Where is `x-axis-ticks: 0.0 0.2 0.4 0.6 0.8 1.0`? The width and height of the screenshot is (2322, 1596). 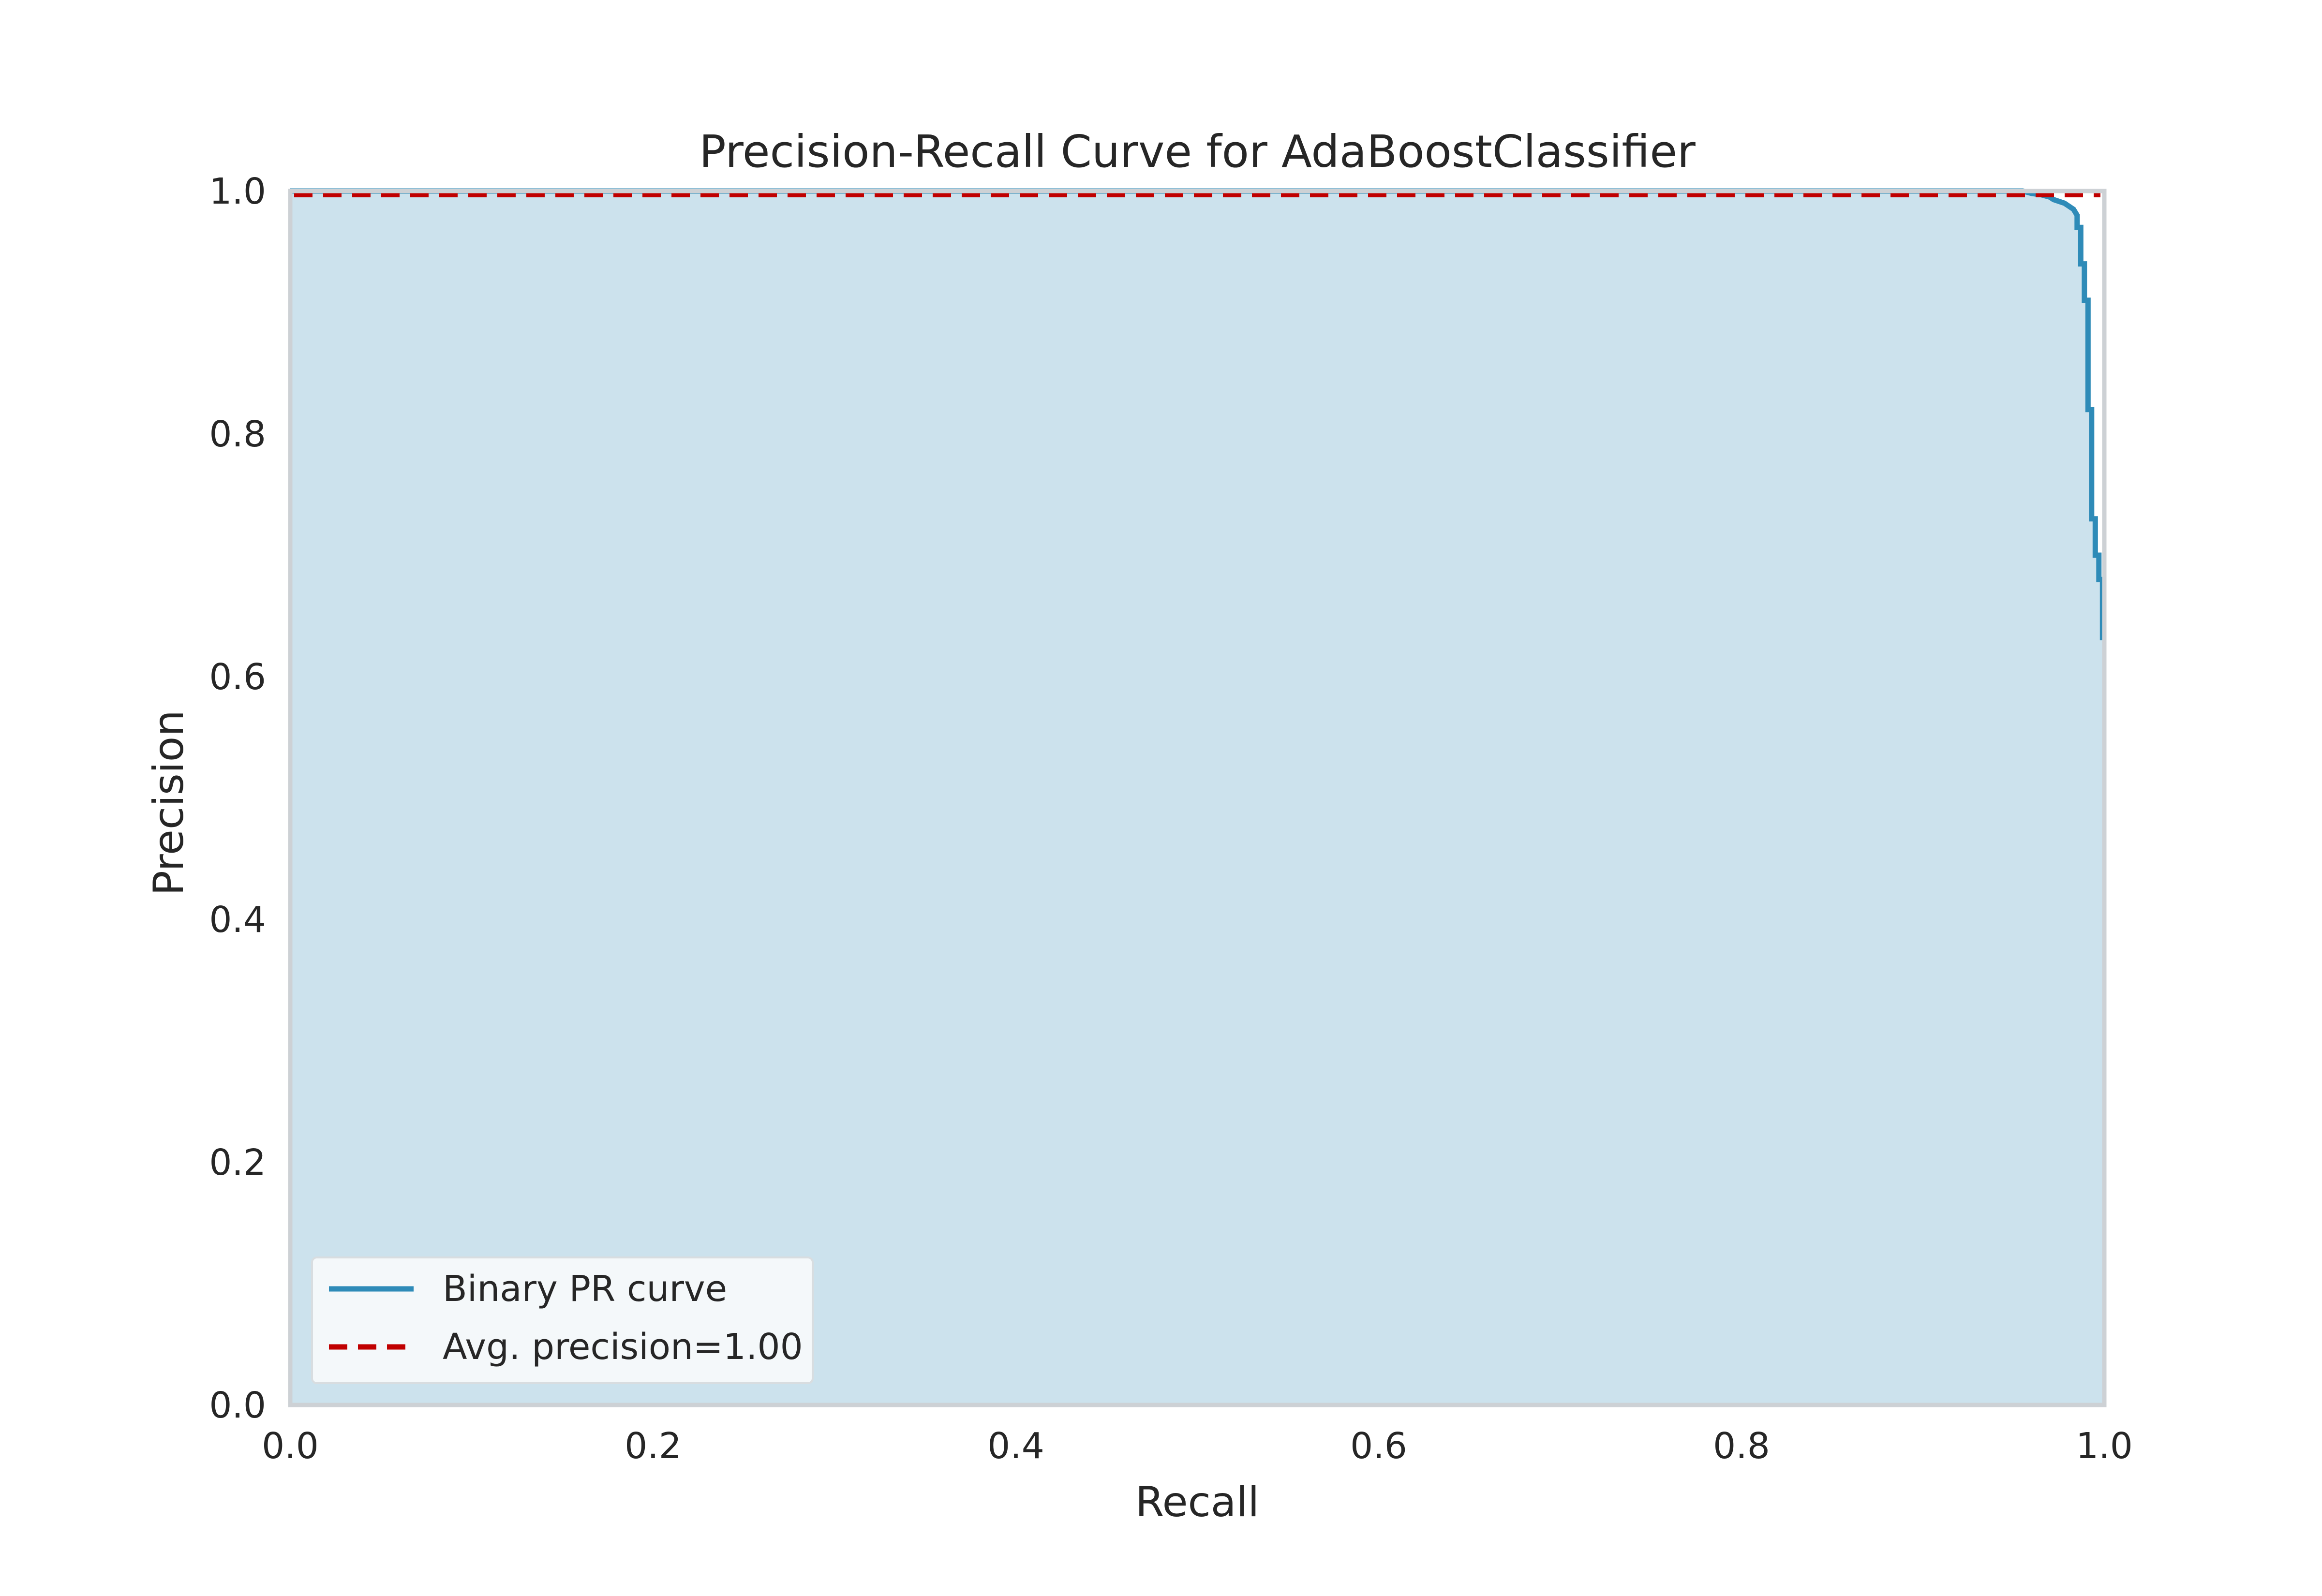 x-axis-ticks: 0.0 0.2 0.4 0.6 0.8 1.0 is located at coordinates (1197, 1446).